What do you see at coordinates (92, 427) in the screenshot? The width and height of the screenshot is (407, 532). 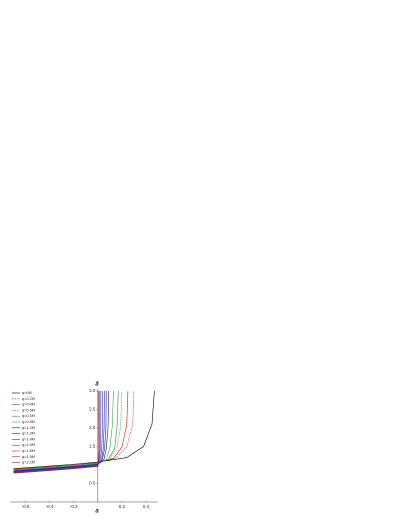 I see `y-tick-label: 2.0` at bounding box center [92, 427].